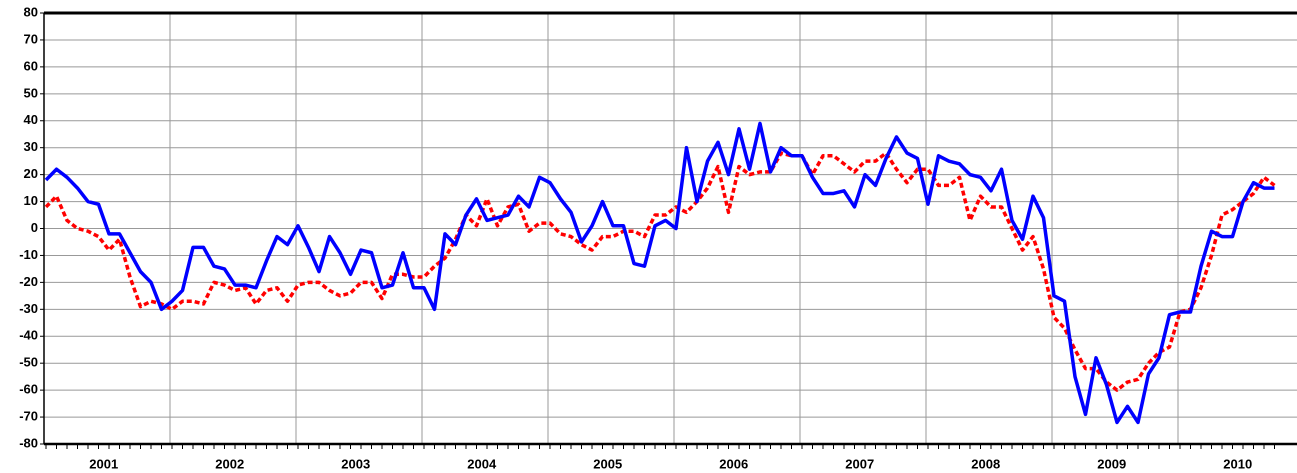 The image size is (1297, 473). I want to click on x-tick-label: 2009, so click(1111, 463).